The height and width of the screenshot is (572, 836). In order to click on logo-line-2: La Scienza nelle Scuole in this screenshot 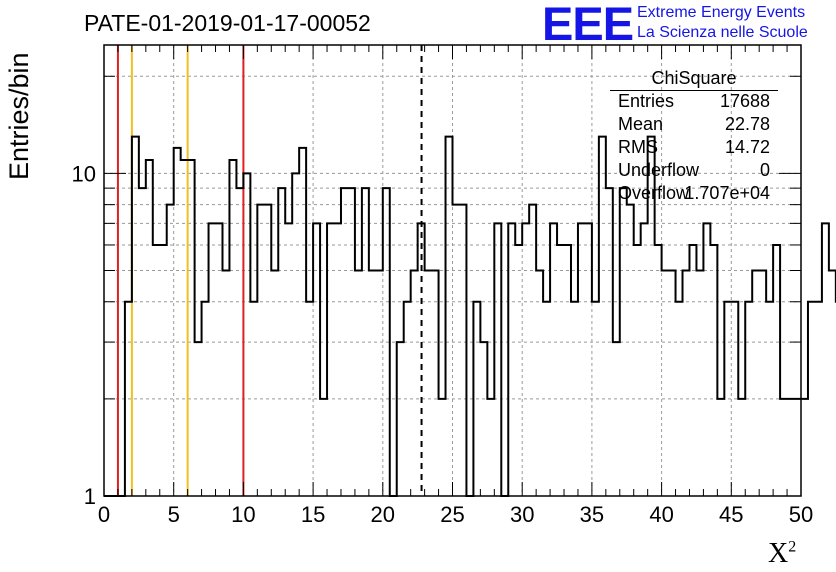, I will do `click(722, 32)`.